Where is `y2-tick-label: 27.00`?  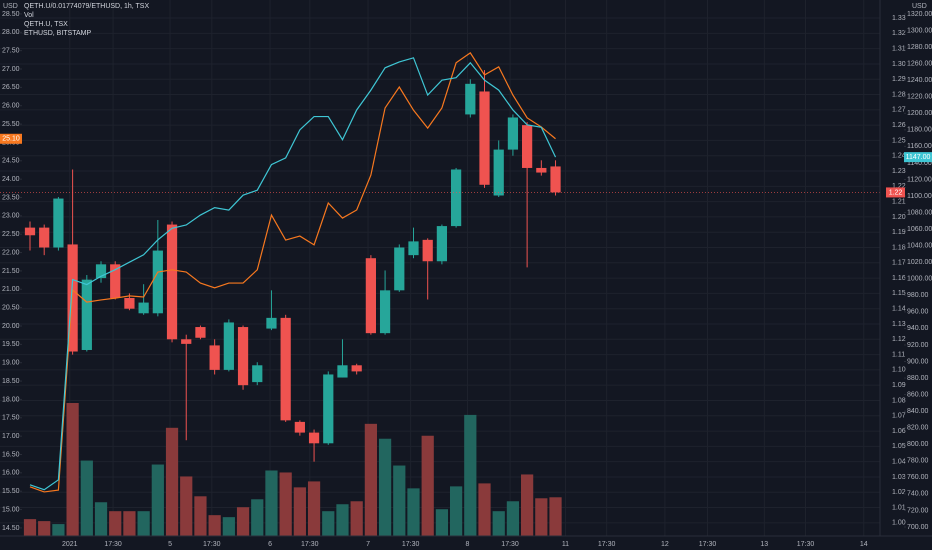
y2-tick-label: 27.00 is located at coordinates (11, 69).